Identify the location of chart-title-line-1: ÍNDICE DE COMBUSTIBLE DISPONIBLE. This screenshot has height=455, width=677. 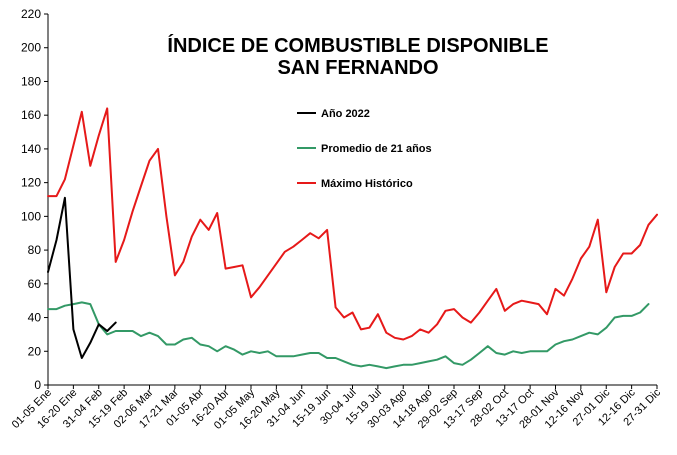
(357, 45).